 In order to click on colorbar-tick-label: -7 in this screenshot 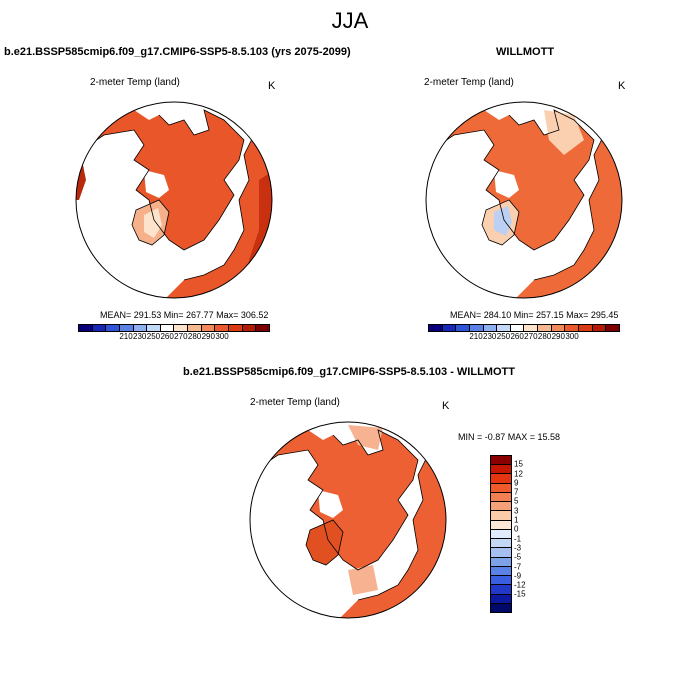, I will do `click(518, 567)`.